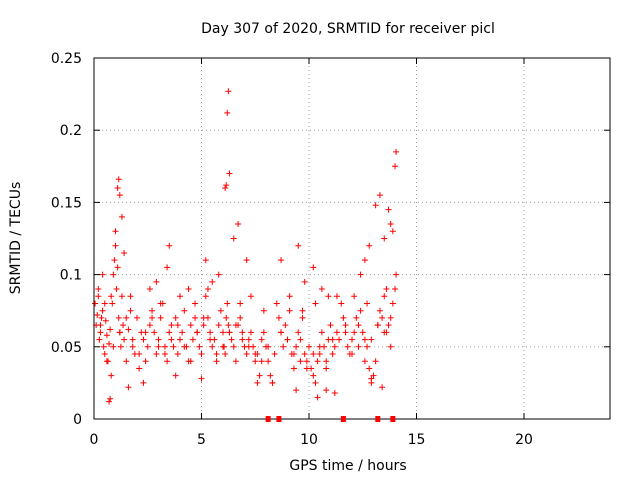  Describe the element at coordinates (94, 440) in the screenshot. I see `x-tick-label: 0` at that location.